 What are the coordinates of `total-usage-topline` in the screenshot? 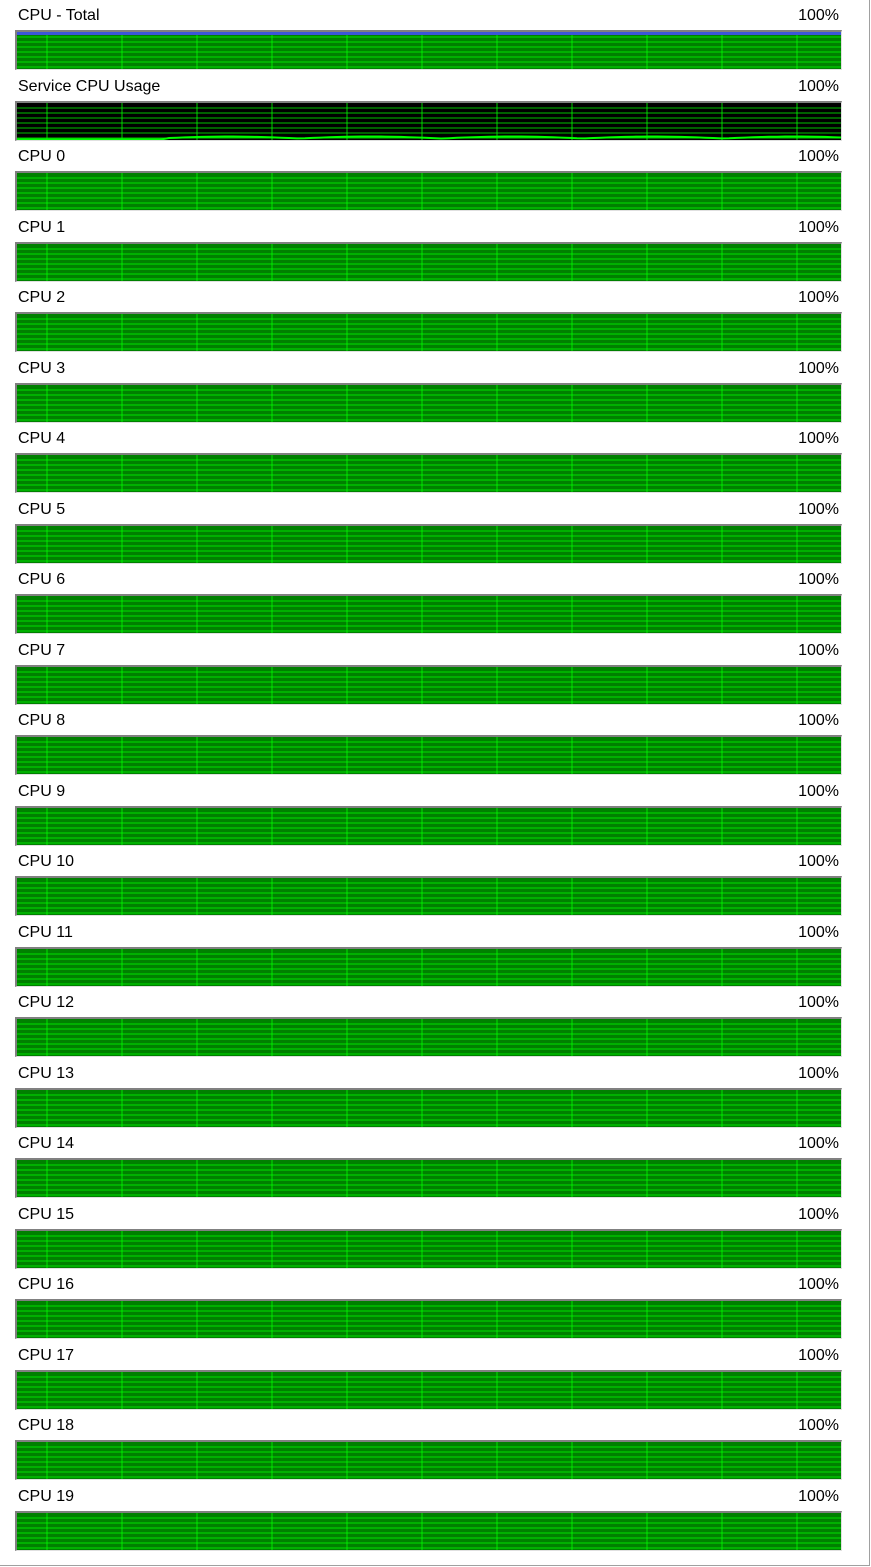 It's located at (429, 33).